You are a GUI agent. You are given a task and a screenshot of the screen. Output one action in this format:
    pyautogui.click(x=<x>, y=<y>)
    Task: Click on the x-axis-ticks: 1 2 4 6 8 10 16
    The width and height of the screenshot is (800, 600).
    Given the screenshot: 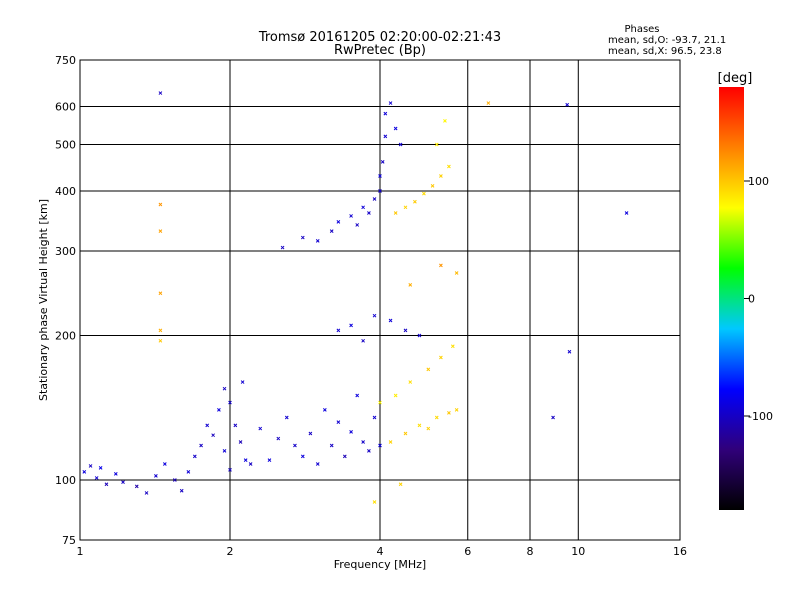 What is the action you would take?
    pyautogui.click(x=382, y=551)
    